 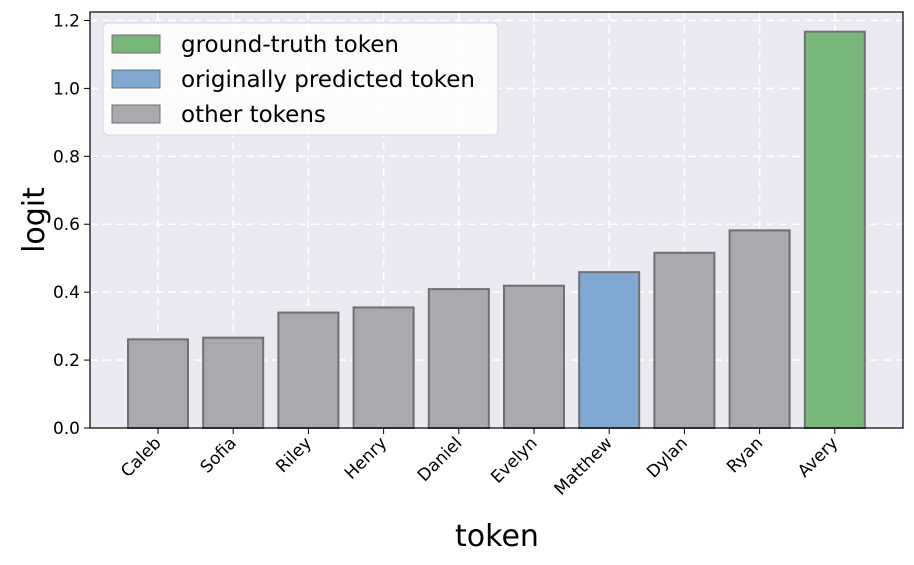 What do you see at coordinates (66, 361) in the screenshot?
I see `y-tick-label: 0.2` at bounding box center [66, 361].